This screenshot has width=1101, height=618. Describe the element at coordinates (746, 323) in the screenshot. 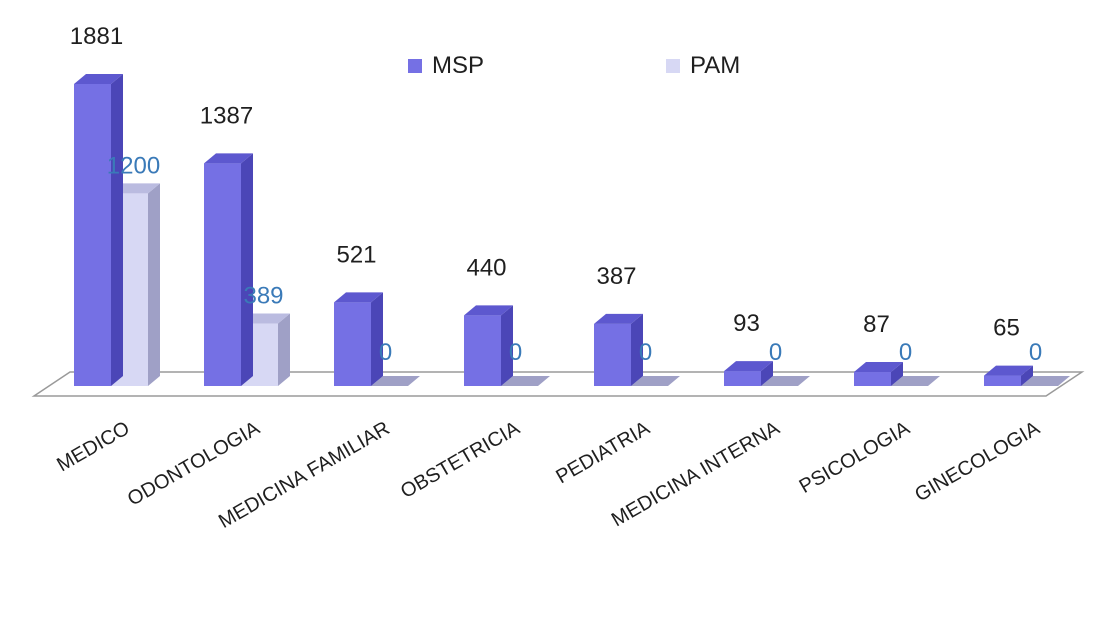

I see `data-label-msp-5: 93` at that location.